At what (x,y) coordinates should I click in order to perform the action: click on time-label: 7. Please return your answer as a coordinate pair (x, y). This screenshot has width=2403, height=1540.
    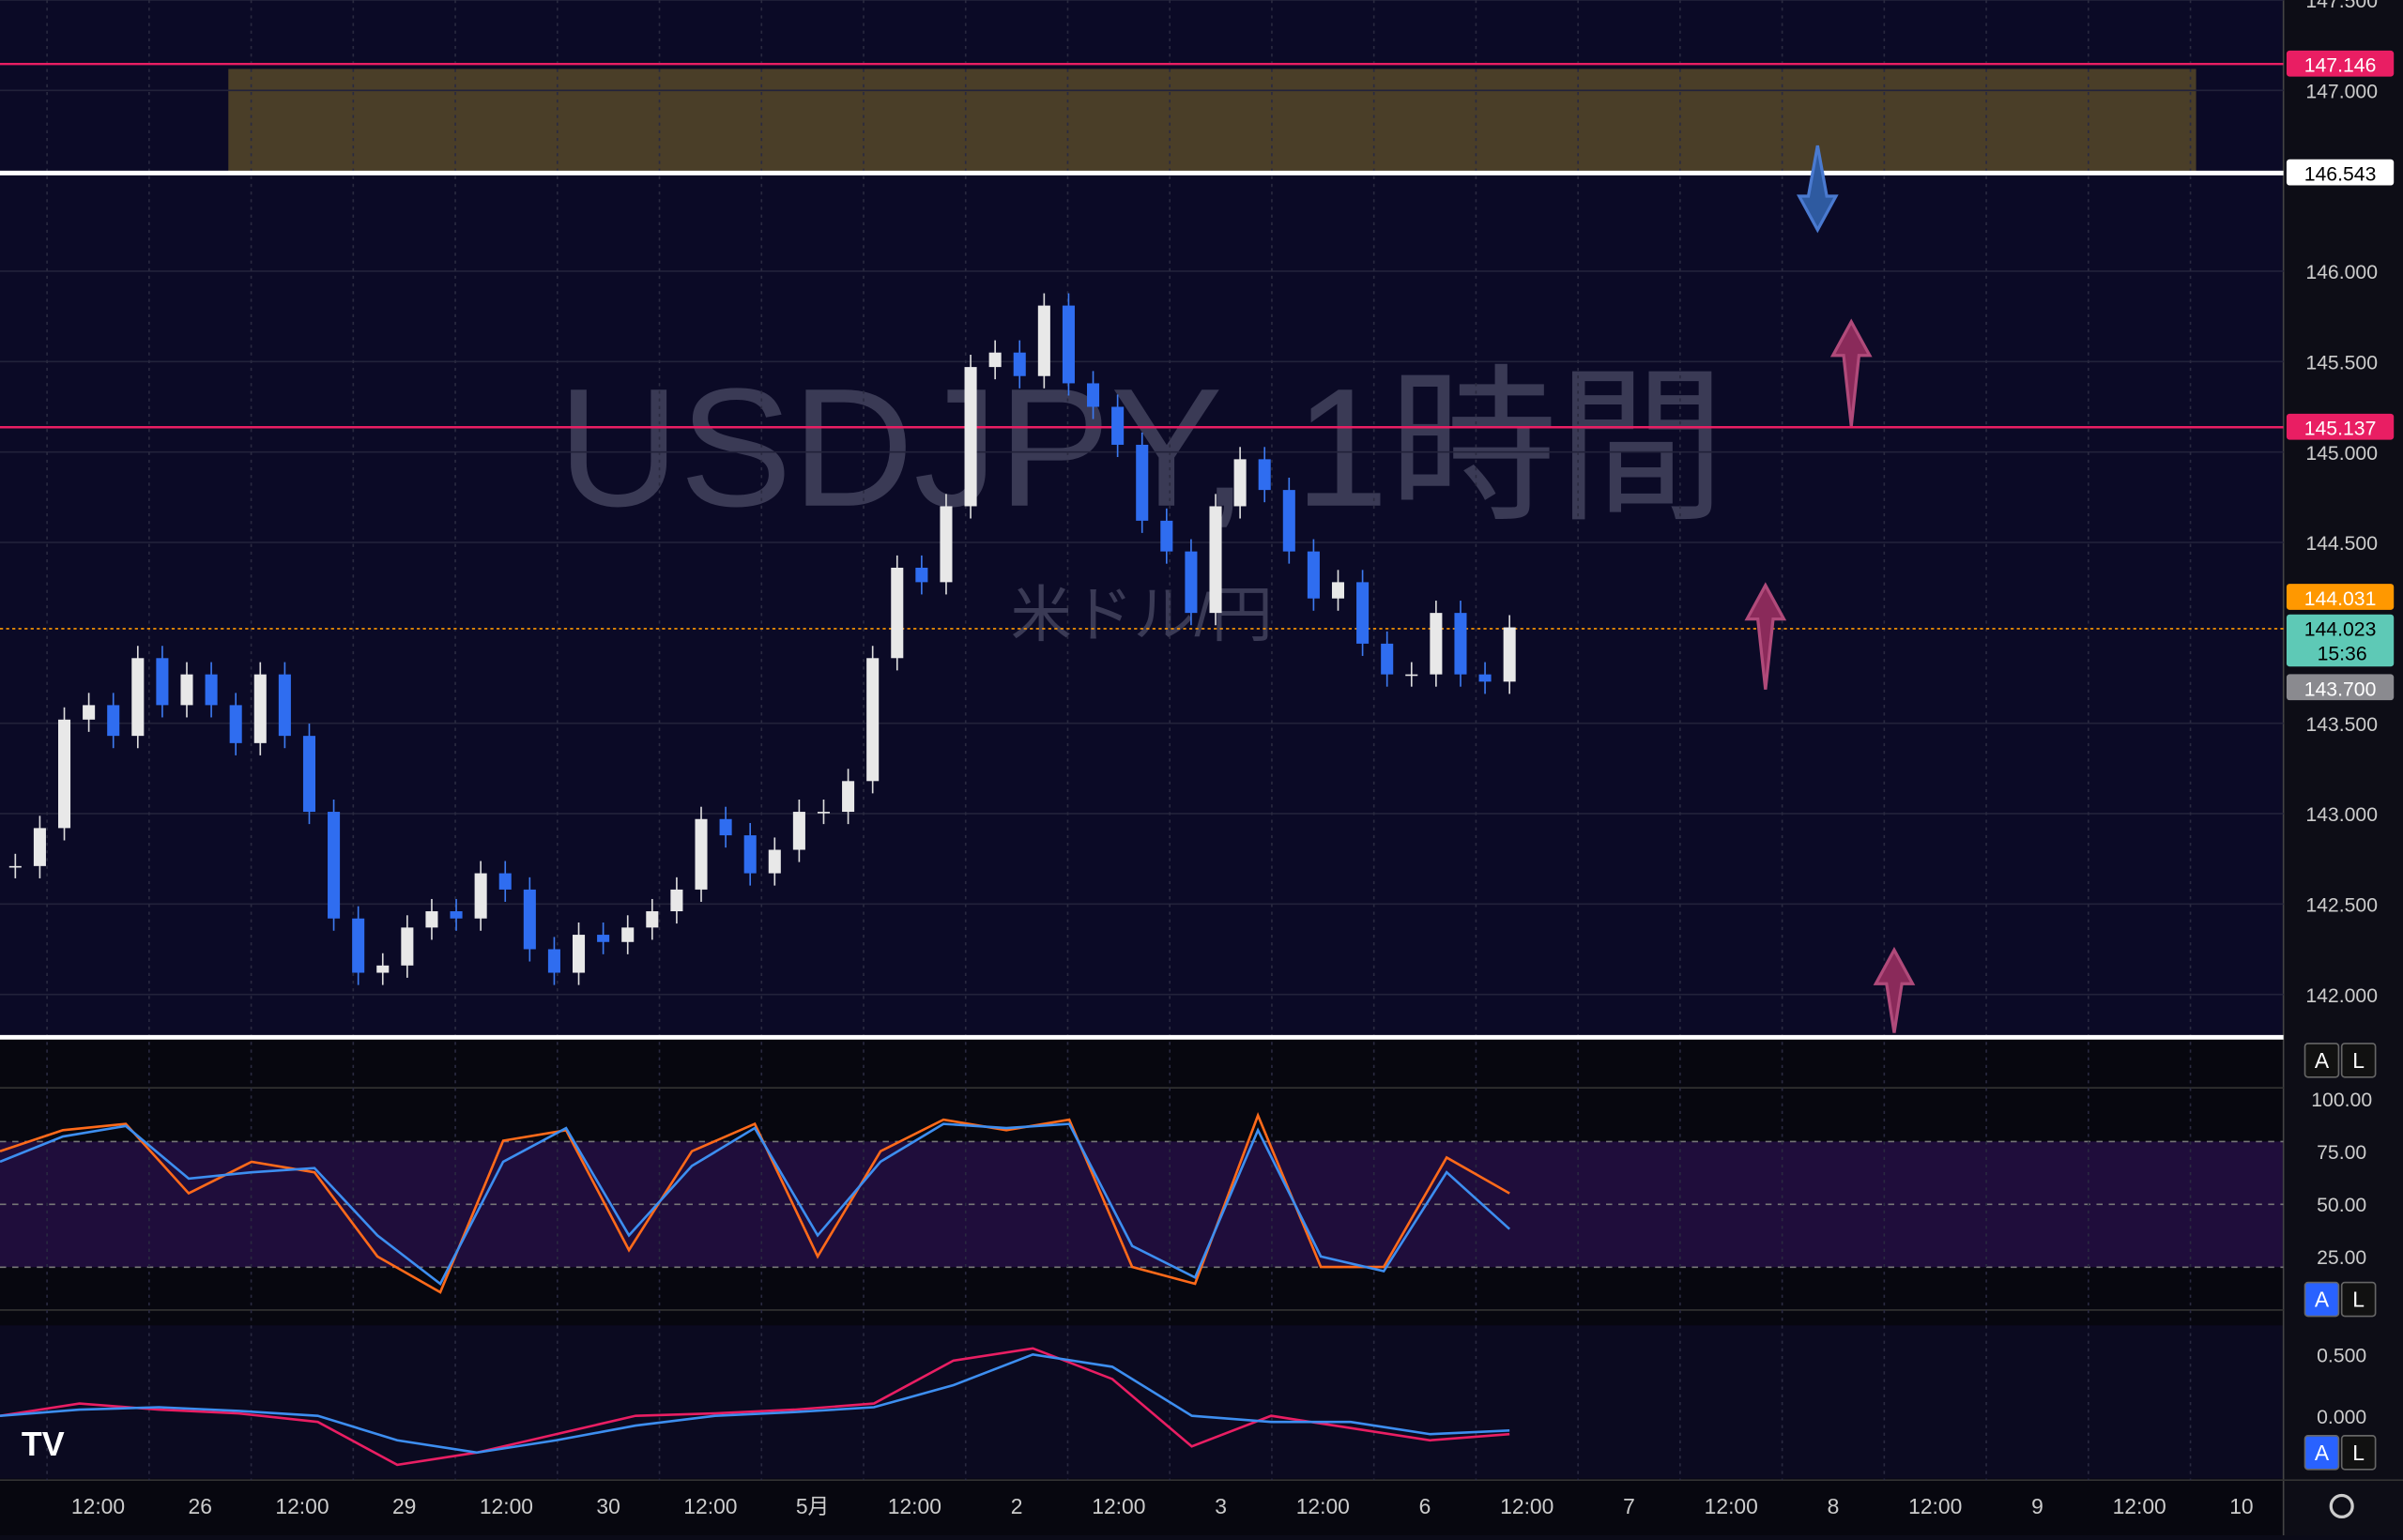
    Looking at the image, I should click on (1629, 1506).